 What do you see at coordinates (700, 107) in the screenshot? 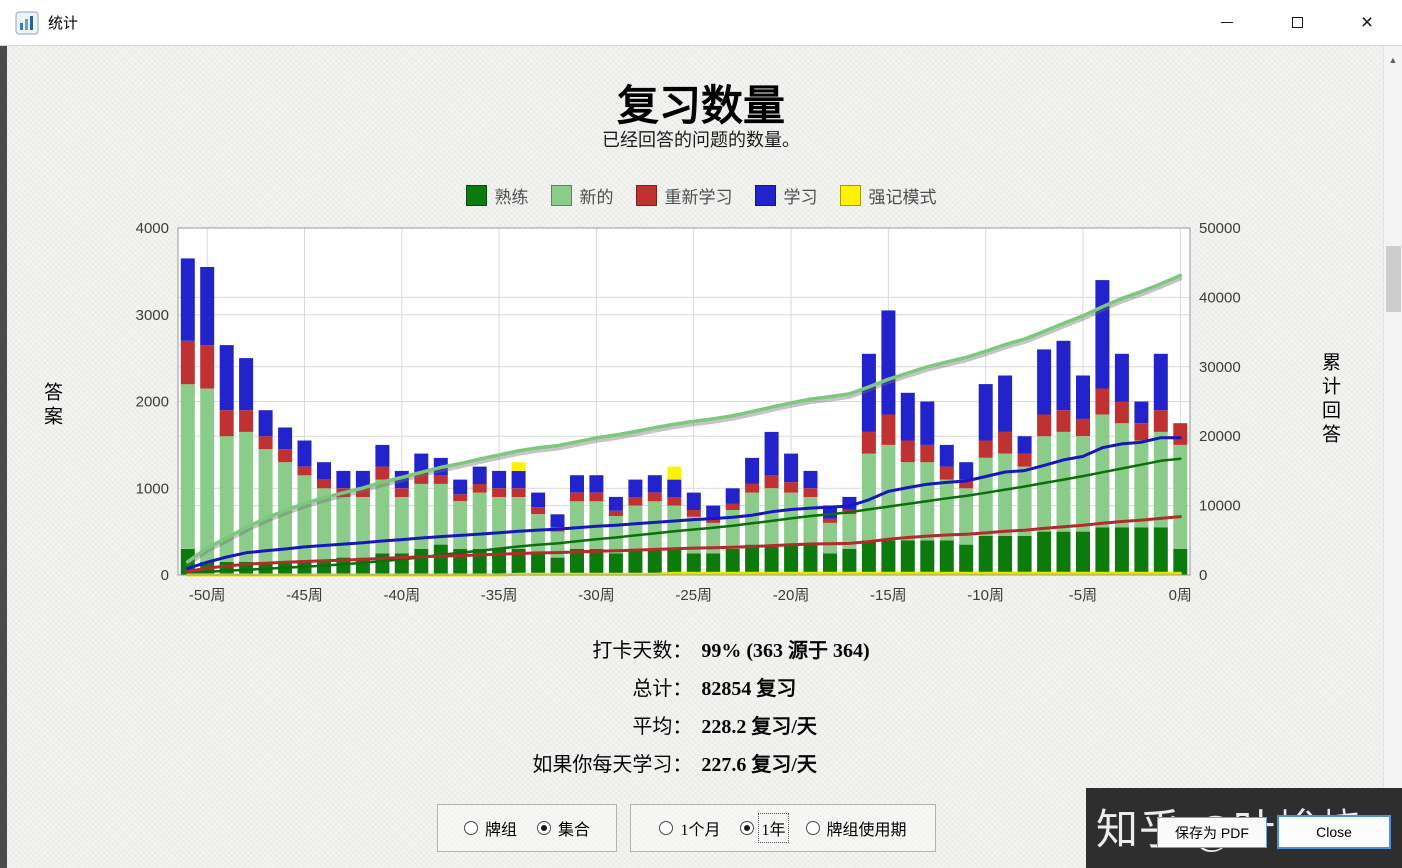
I see `page-title: 复习数量` at bounding box center [700, 107].